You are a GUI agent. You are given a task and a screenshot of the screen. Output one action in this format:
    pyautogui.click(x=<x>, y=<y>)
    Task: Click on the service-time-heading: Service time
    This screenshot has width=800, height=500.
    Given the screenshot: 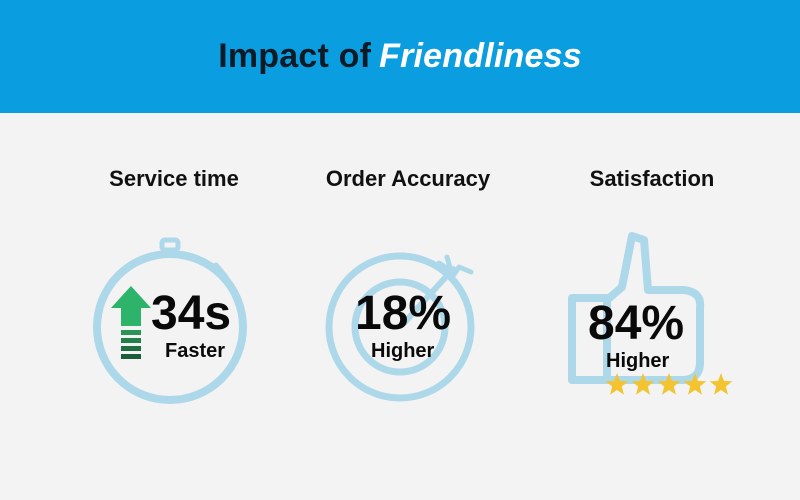 What is the action you would take?
    pyautogui.click(x=174, y=178)
    